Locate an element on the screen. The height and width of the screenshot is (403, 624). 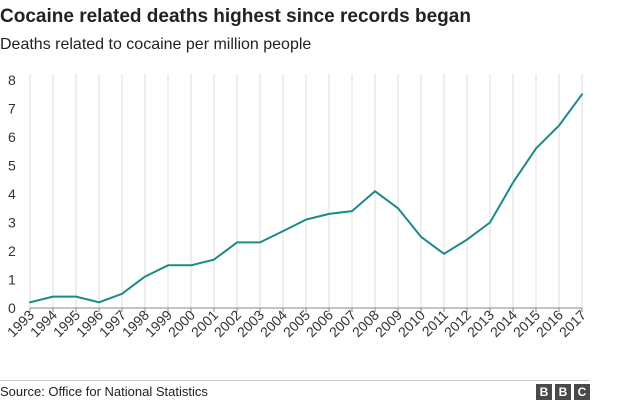
y-tick-label: 7 is located at coordinates (12, 109).